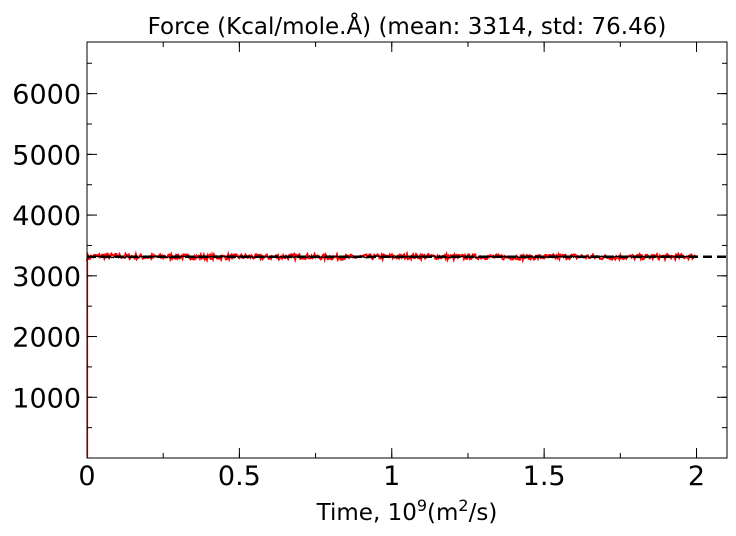 The image size is (736, 536). Describe the element at coordinates (391, 476) in the screenshot. I see `x-tick-label: 1` at that location.